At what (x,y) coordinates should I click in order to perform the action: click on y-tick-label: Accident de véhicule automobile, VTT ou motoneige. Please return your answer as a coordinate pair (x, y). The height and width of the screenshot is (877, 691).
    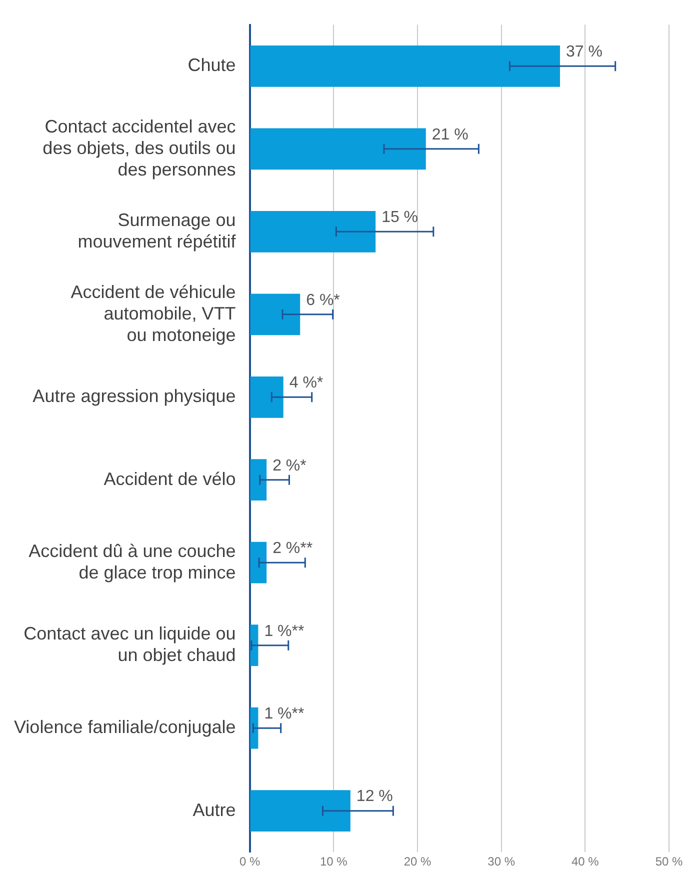
    Looking at the image, I should click on (153, 313).